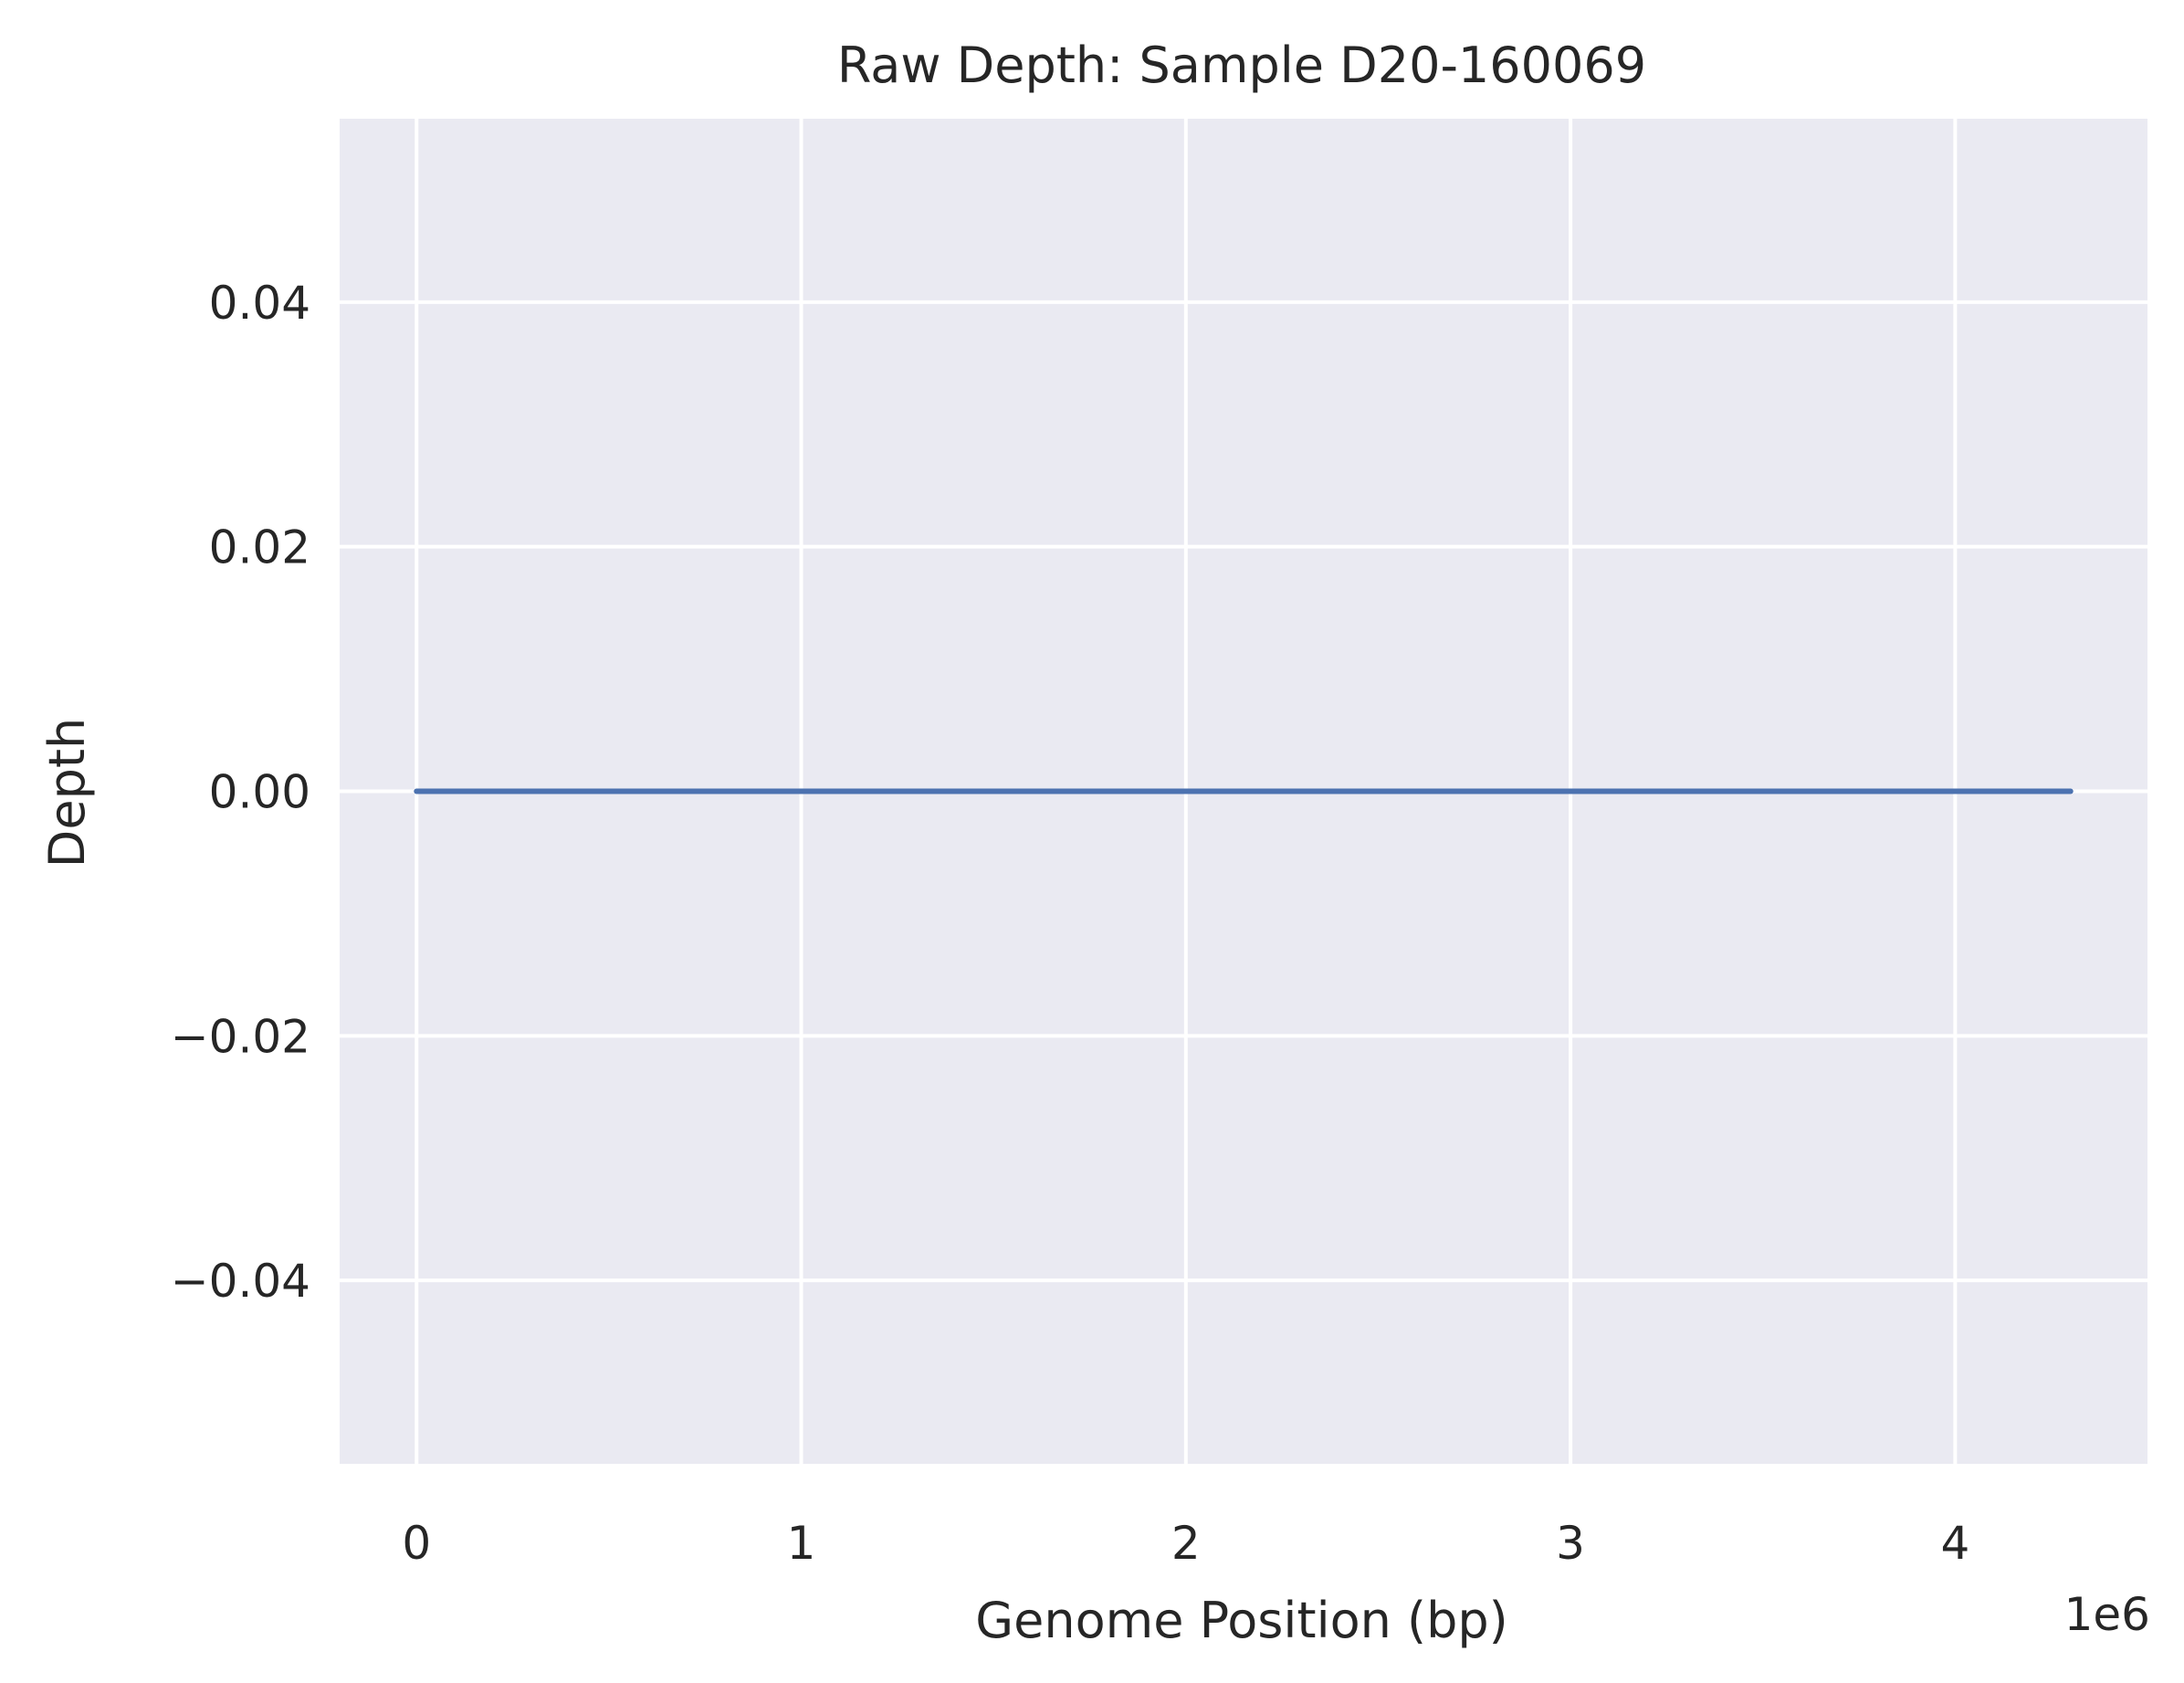  I want to click on y-tick-label: 0.04, so click(259, 303).